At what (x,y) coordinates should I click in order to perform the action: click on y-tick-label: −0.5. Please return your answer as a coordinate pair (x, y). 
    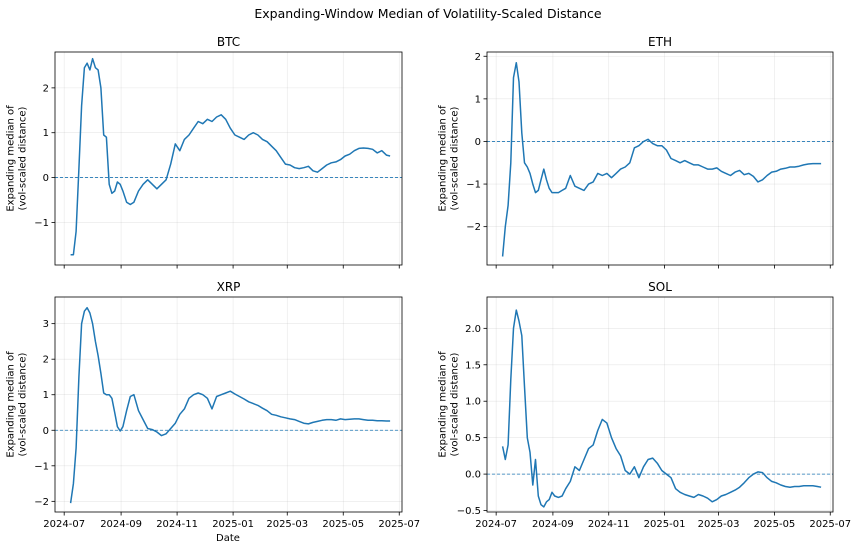
    Looking at the image, I should click on (469, 511).